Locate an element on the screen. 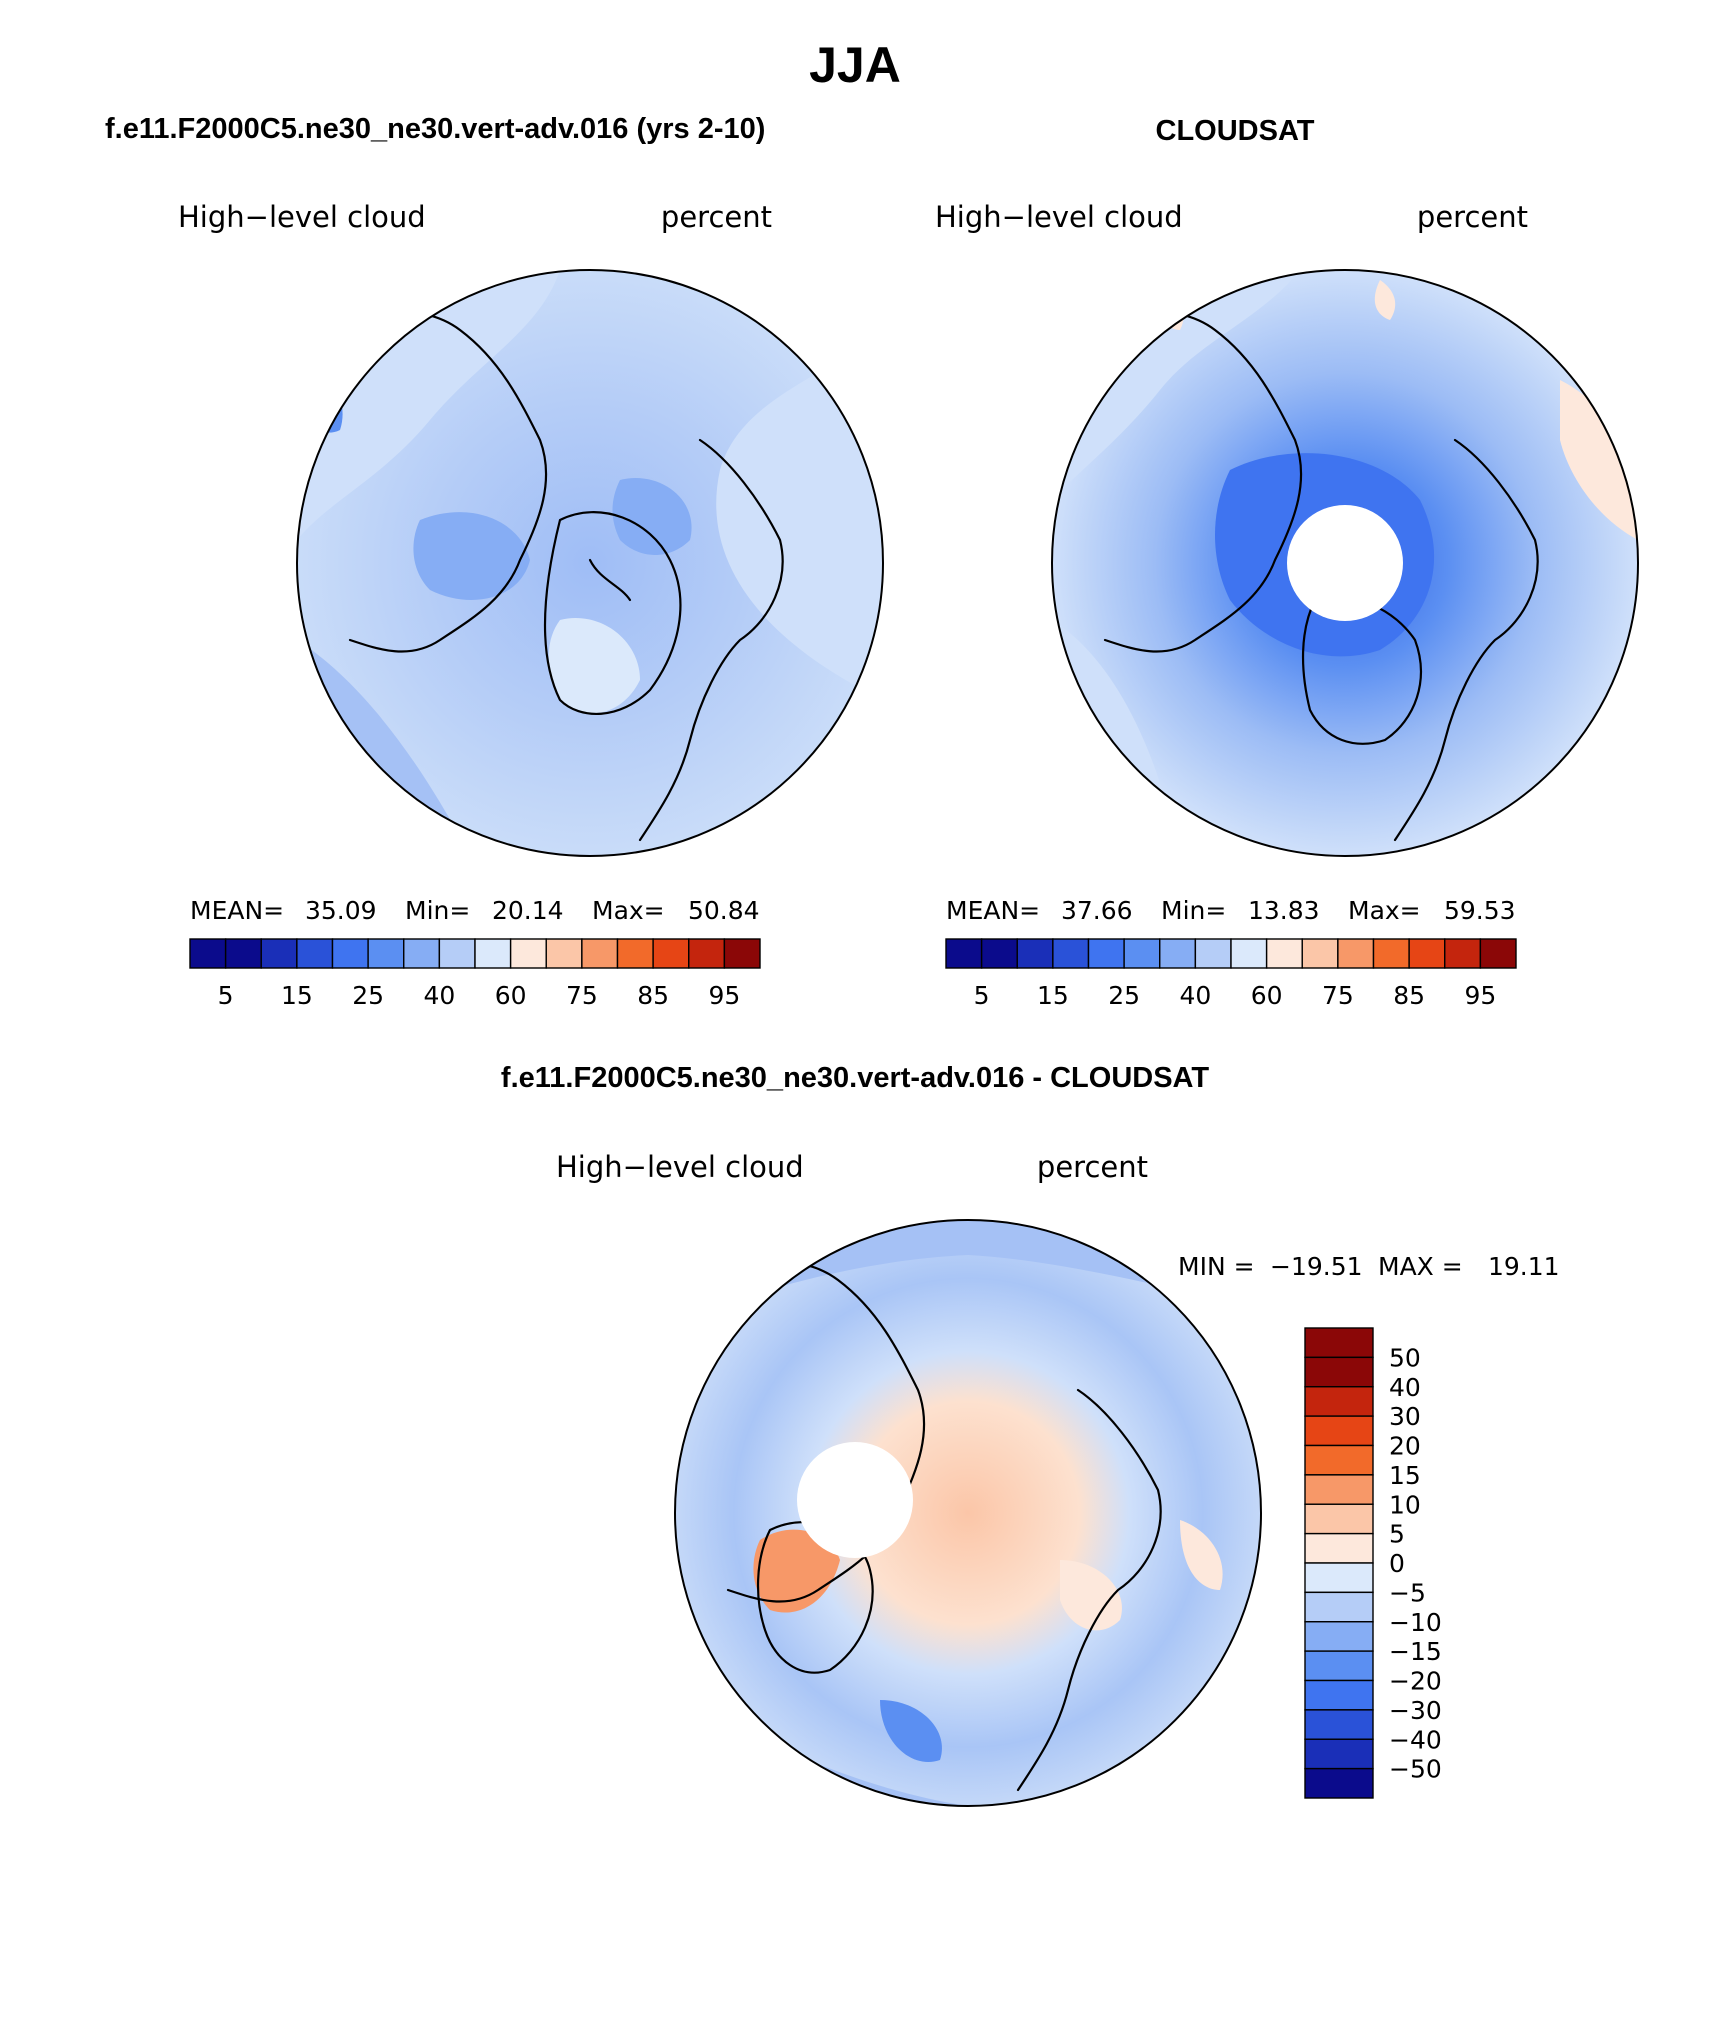 This screenshot has width=1710, height=2033. panel-b-colorbar-tick-label: 40 is located at coordinates (1195, 995).